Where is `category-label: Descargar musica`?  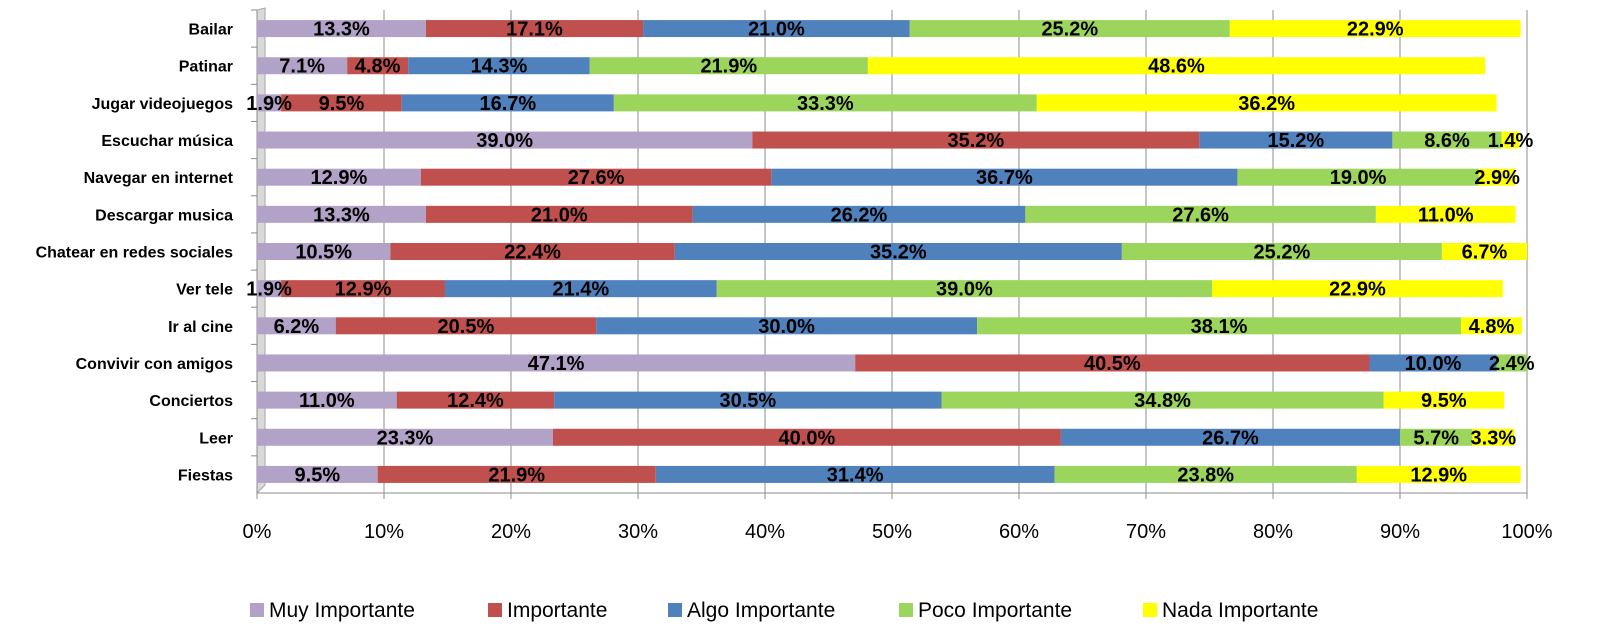 category-label: Descargar musica is located at coordinates (164, 215).